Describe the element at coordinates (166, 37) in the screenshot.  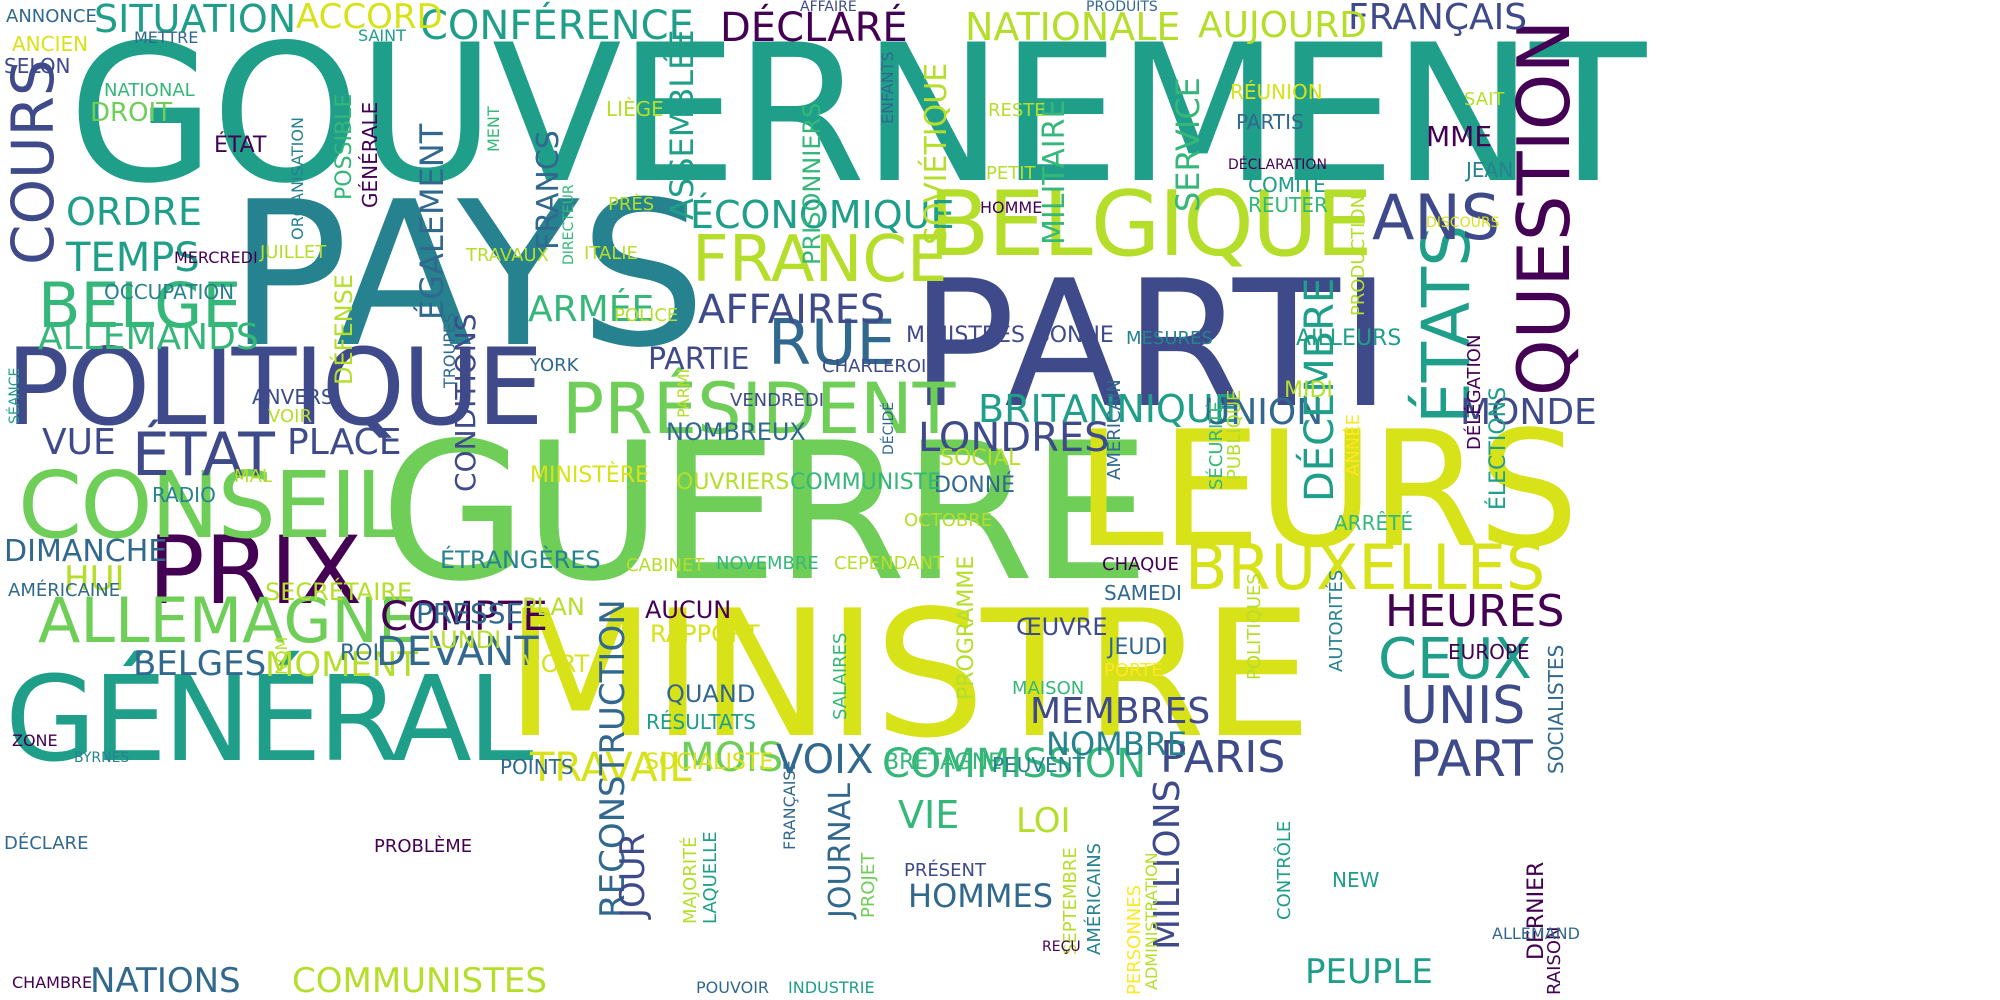
I see `word: METTRE` at that location.